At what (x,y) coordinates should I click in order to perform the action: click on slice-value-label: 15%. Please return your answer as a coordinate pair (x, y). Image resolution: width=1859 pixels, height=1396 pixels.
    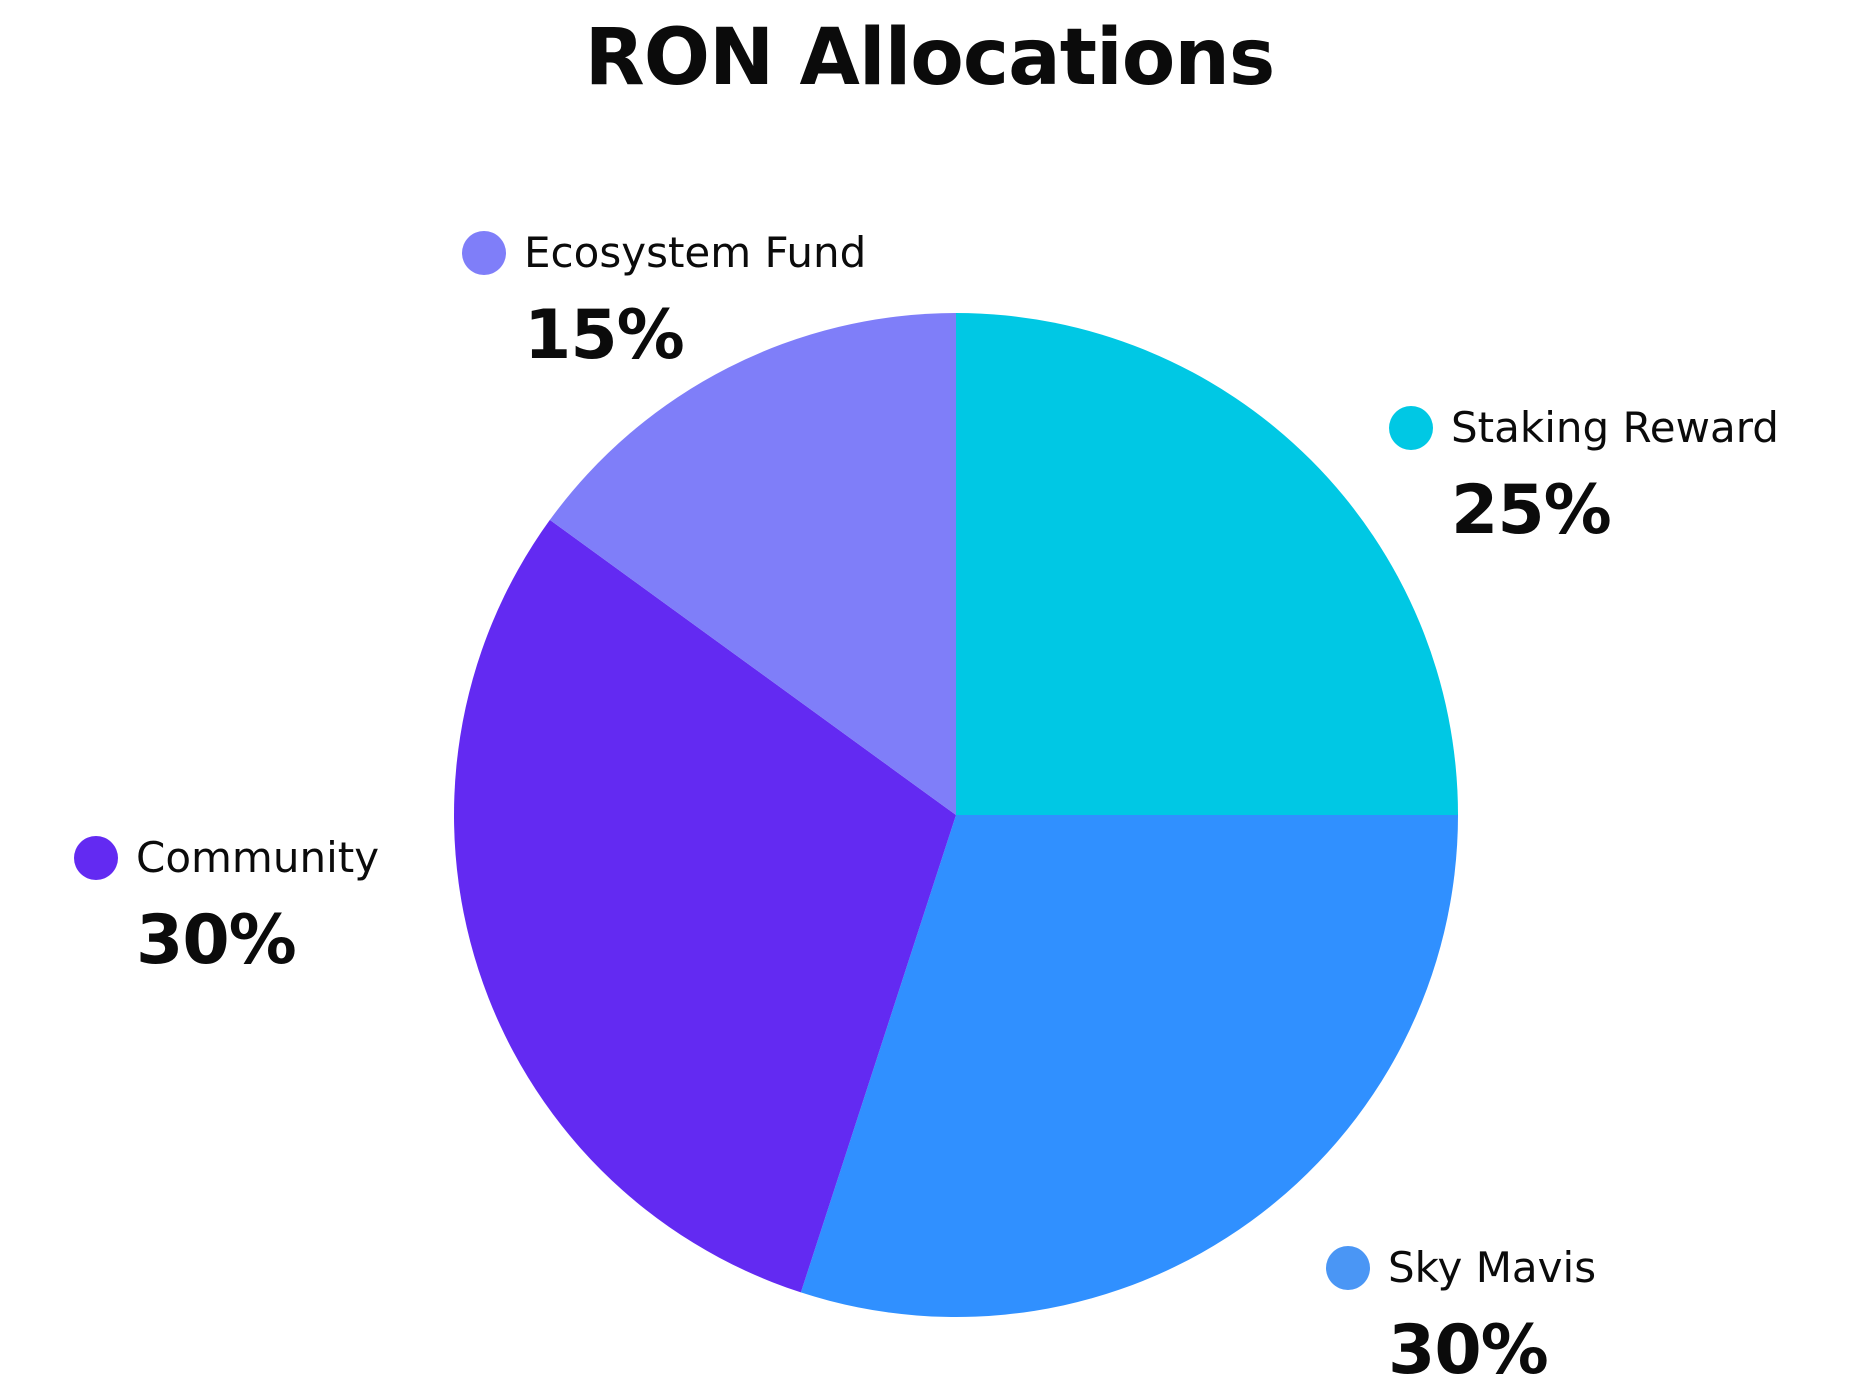
    Looking at the image, I should click on (604, 335).